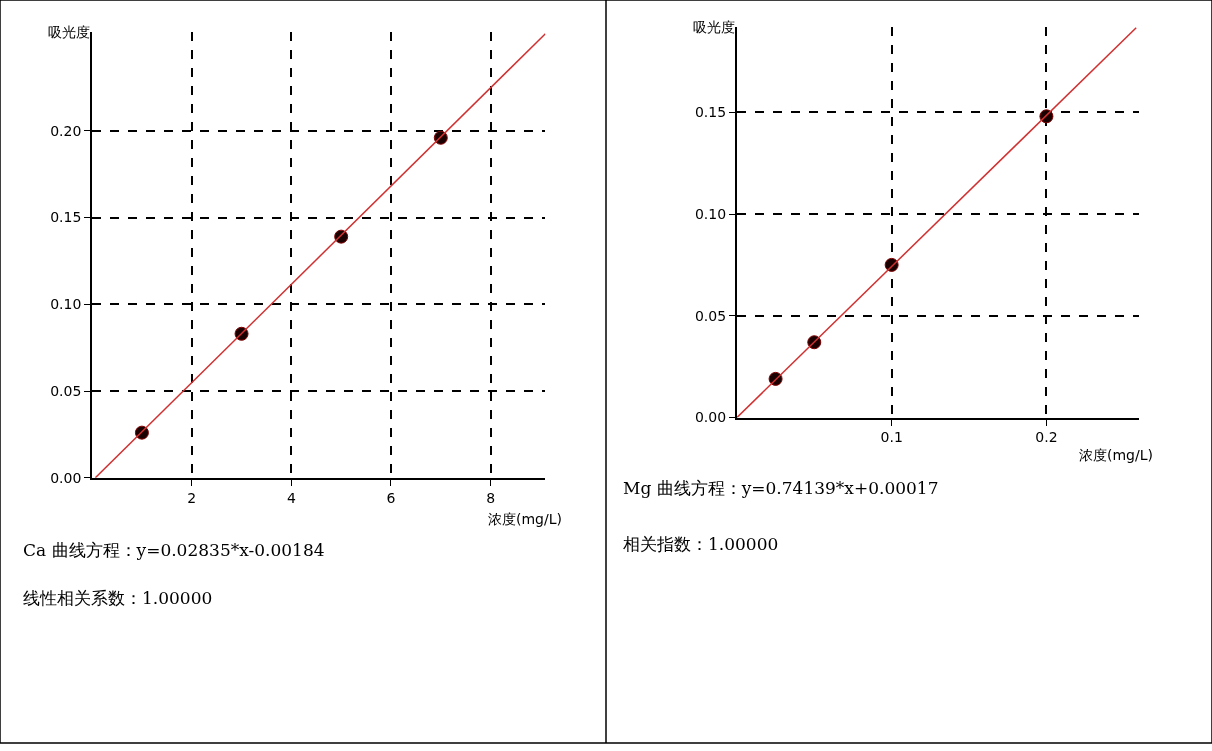 The width and height of the screenshot is (1212, 751). I want to click on x-tick-label: 0.1, so click(891, 437).